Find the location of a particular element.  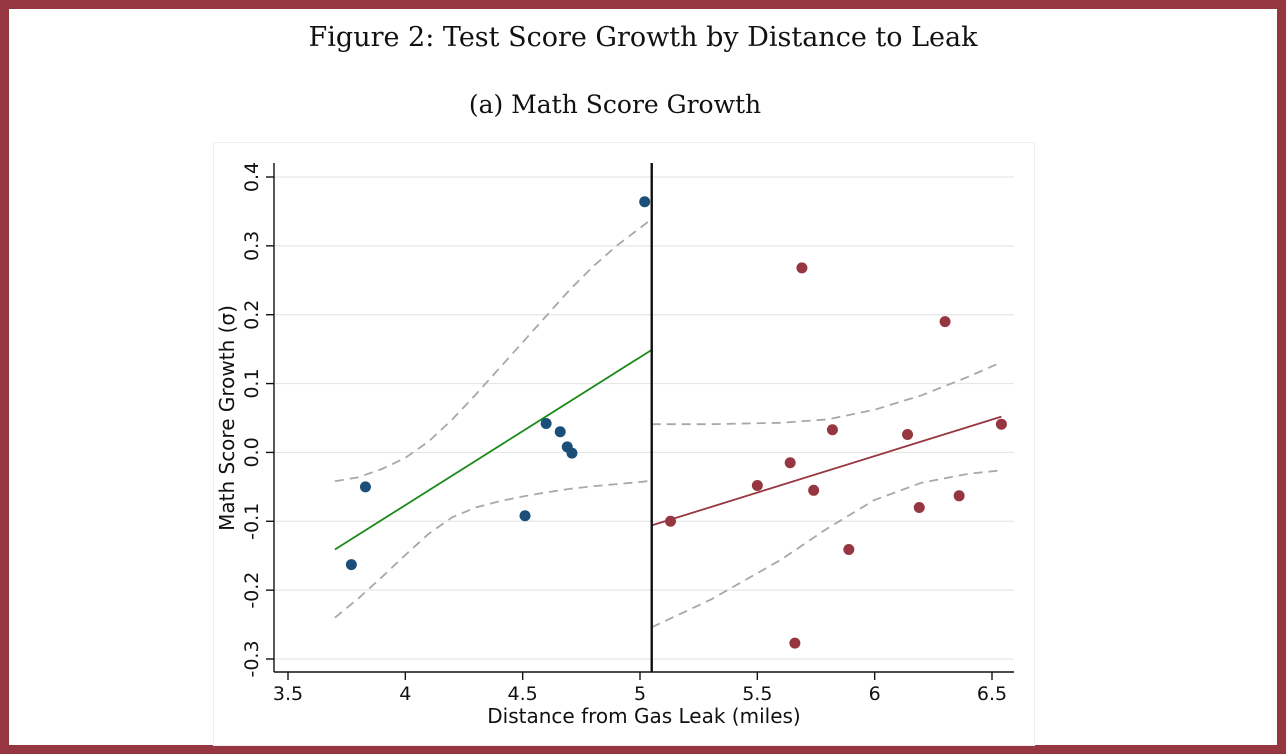

fit-line-right is located at coordinates (826, 471).